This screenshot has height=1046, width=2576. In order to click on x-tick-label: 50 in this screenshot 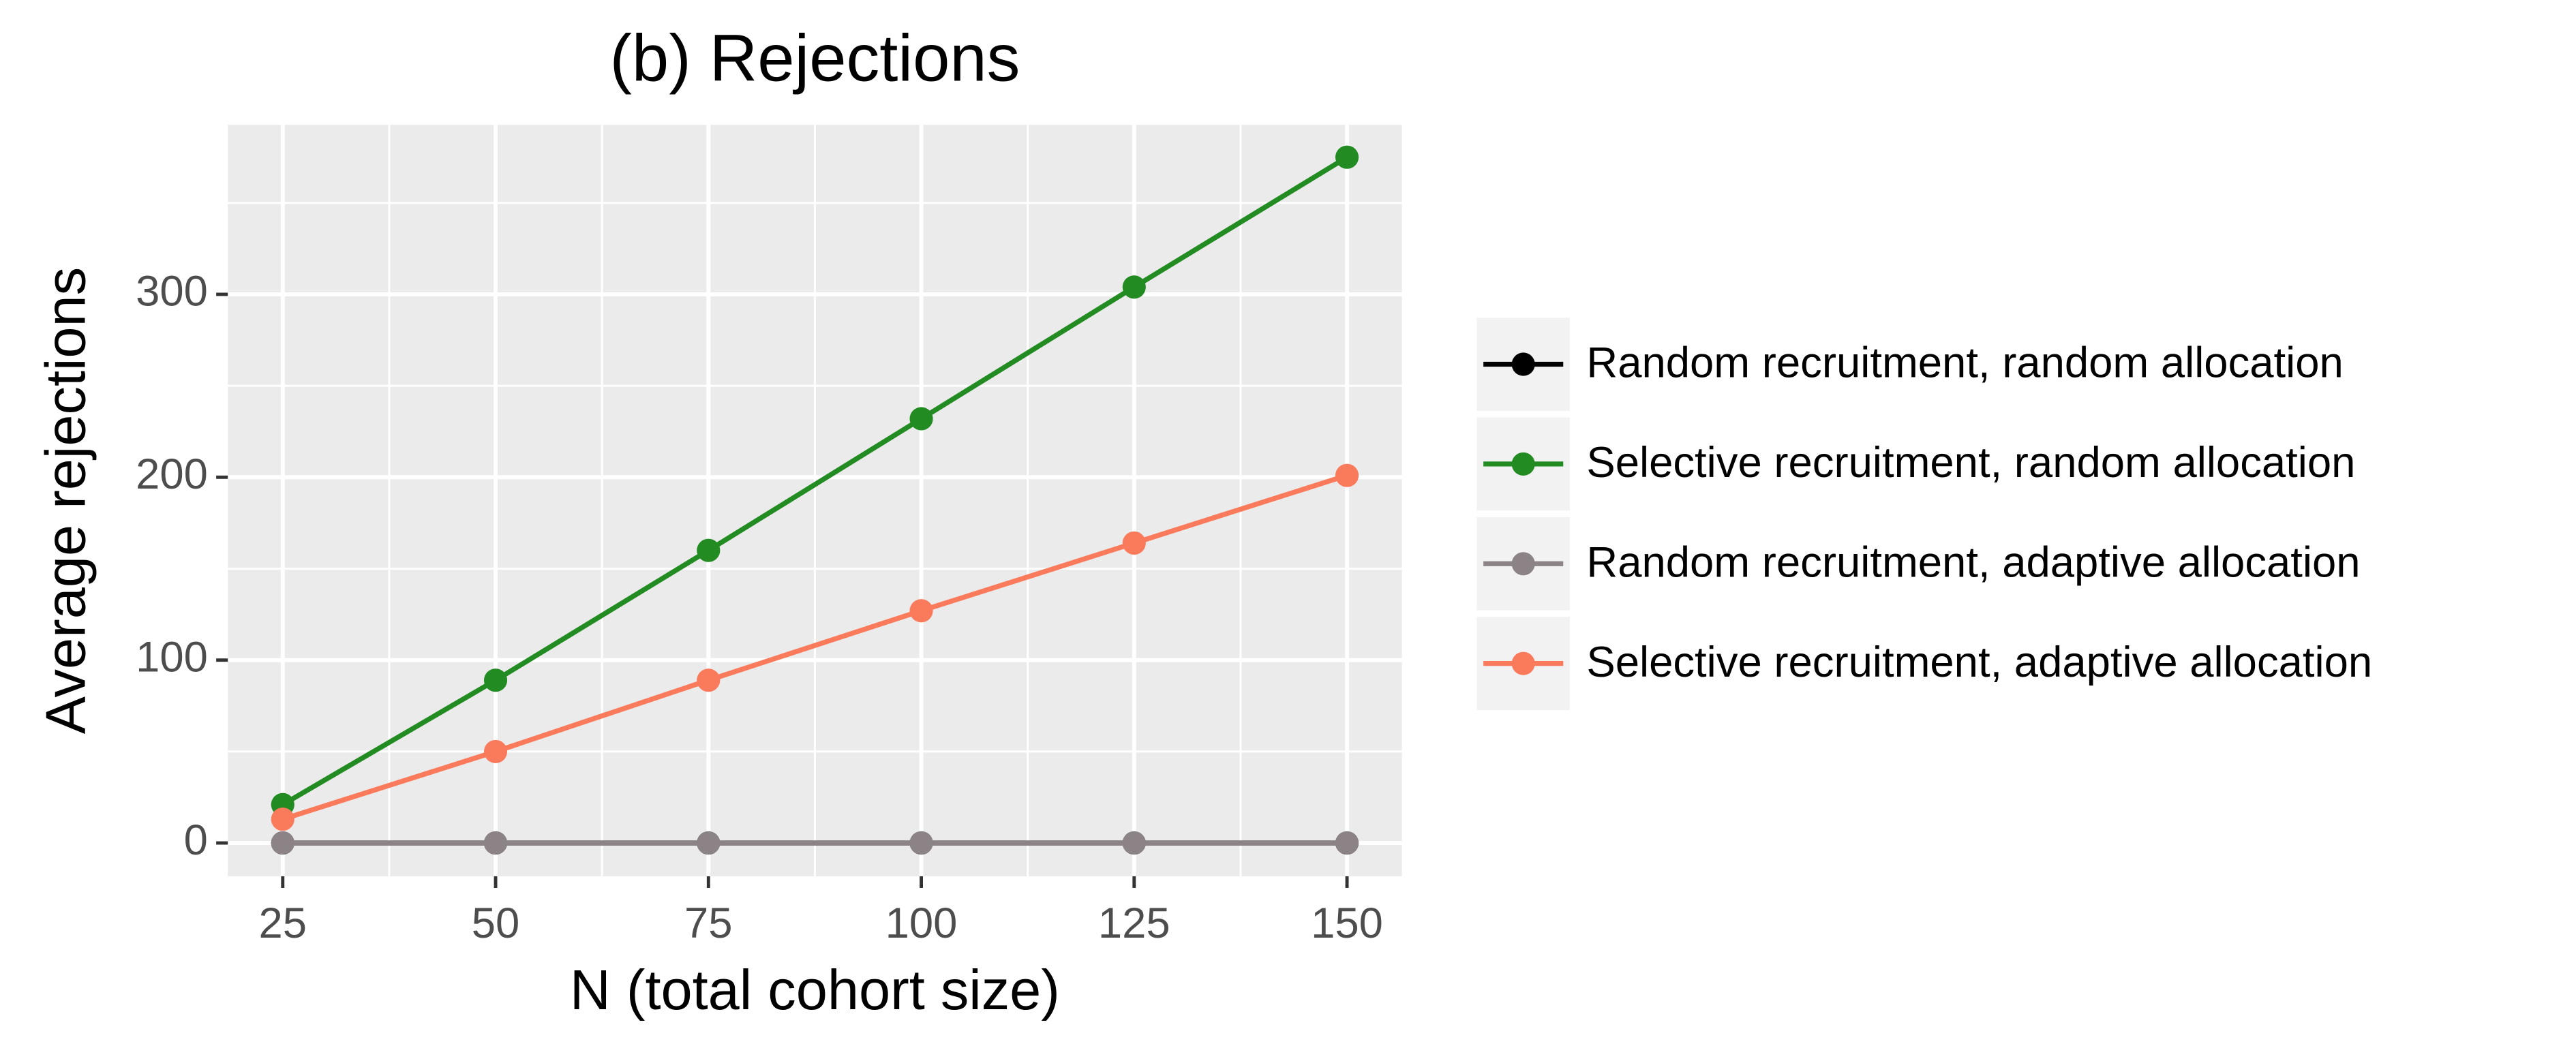, I will do `click(496, 923)`.